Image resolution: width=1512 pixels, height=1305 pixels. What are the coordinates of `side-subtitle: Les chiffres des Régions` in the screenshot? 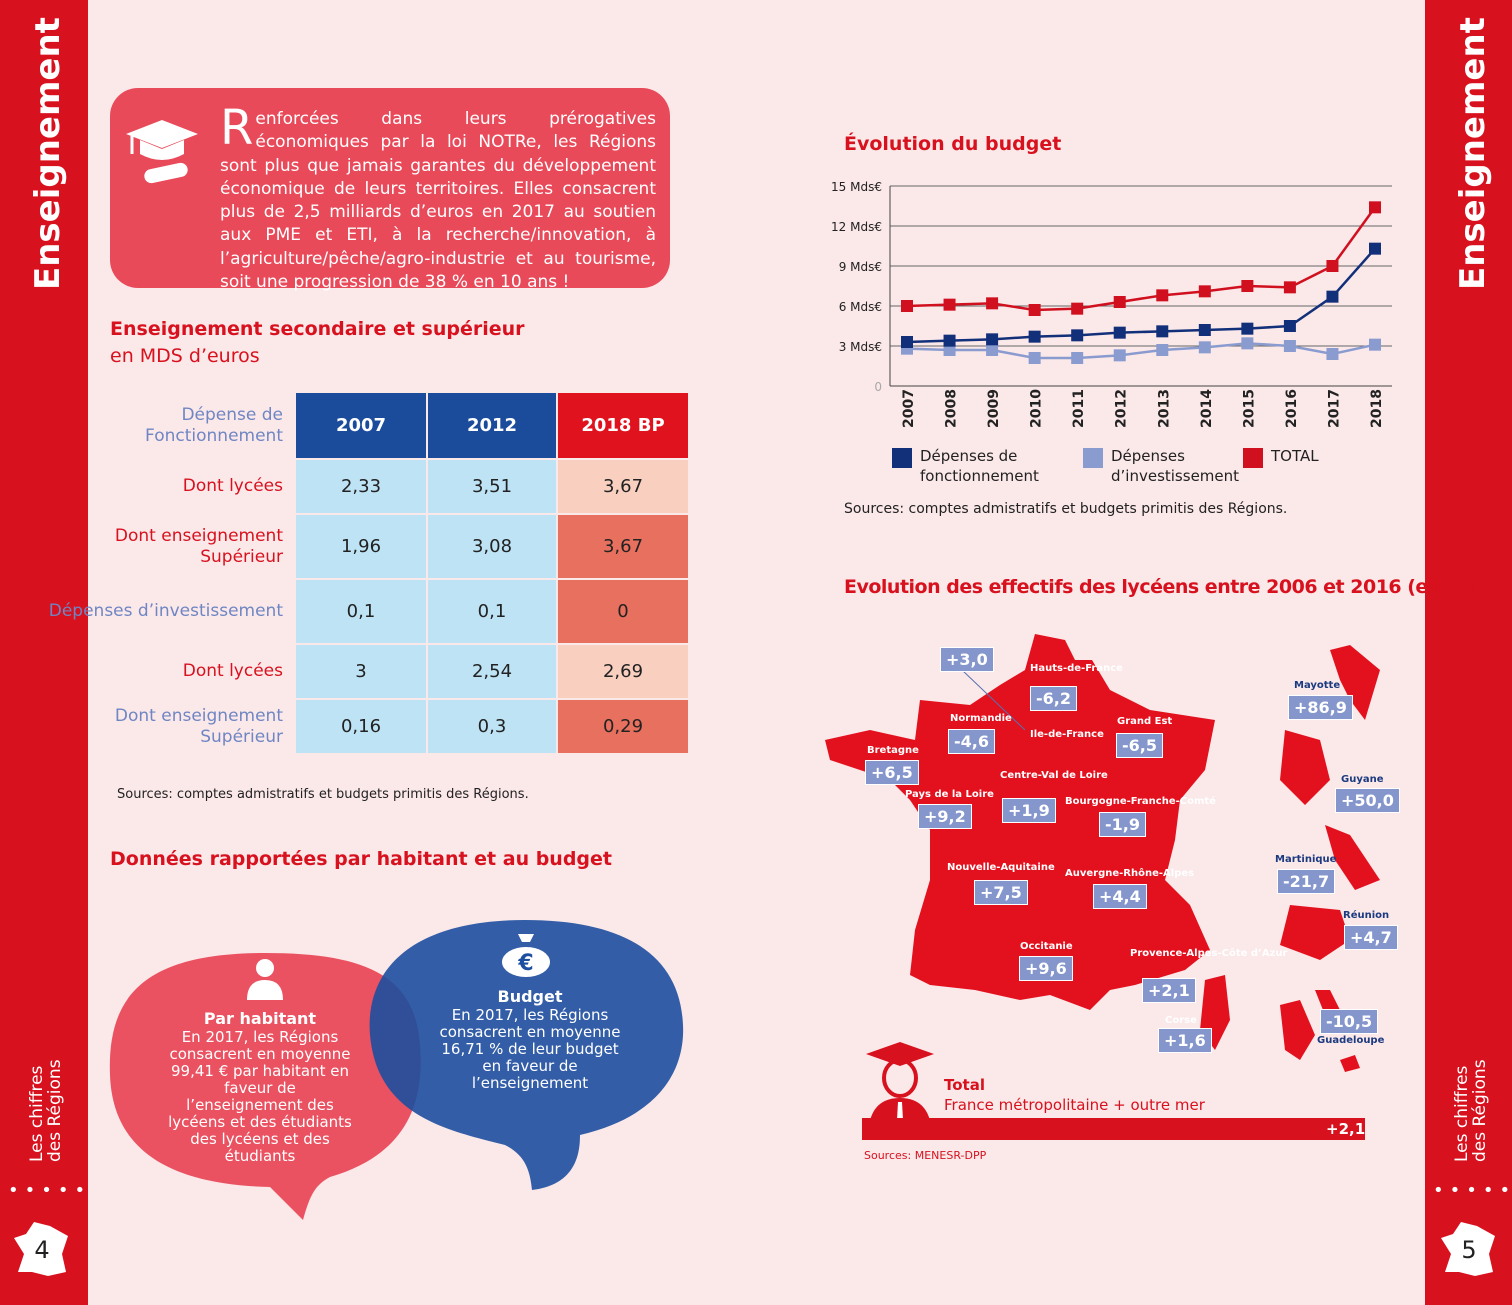 It's located at (1471, 1110).